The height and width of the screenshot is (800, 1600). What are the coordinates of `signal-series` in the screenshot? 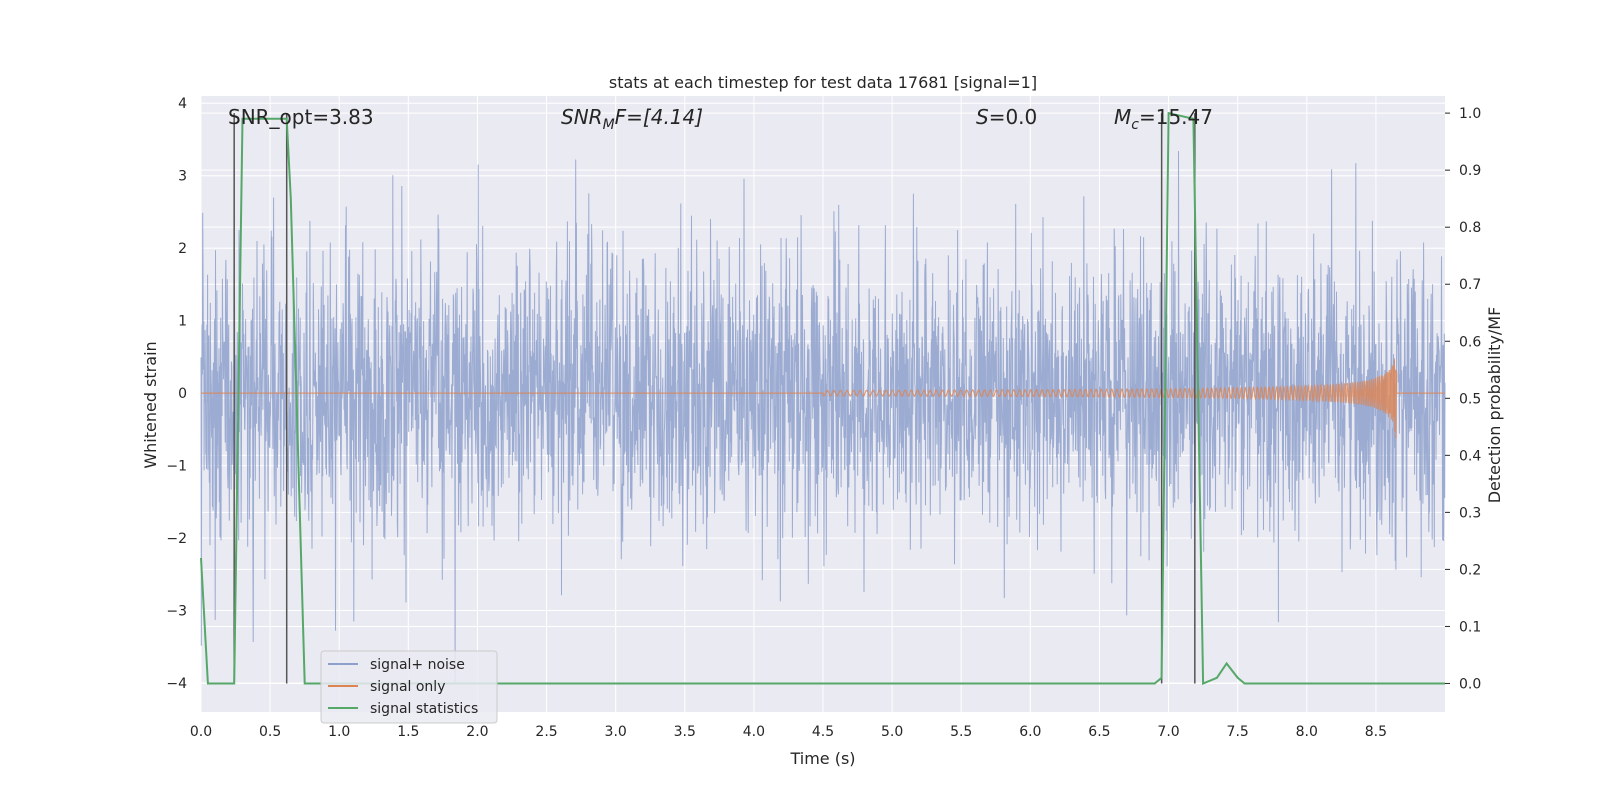 It's located at (823, 399).